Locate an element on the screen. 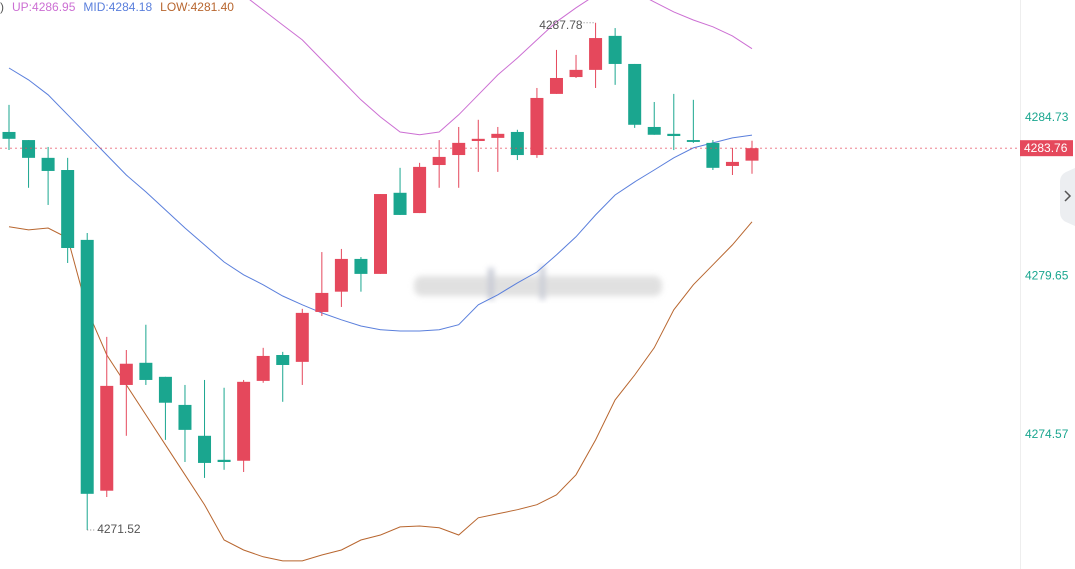  legend-value: 4281.40 is located at coordinates (213, 7).